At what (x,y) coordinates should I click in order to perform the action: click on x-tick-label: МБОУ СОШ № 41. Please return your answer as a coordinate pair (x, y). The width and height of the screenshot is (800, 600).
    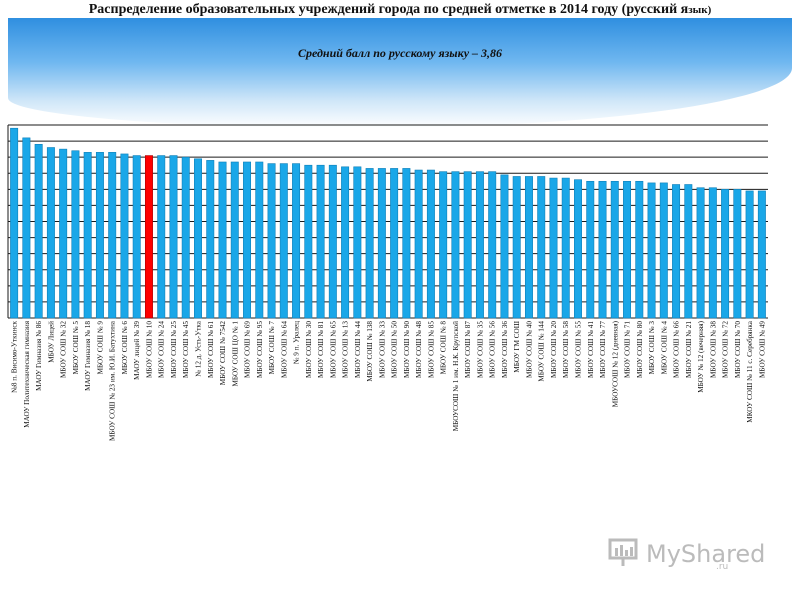
    Looking at the image, I should click on (591, 349).